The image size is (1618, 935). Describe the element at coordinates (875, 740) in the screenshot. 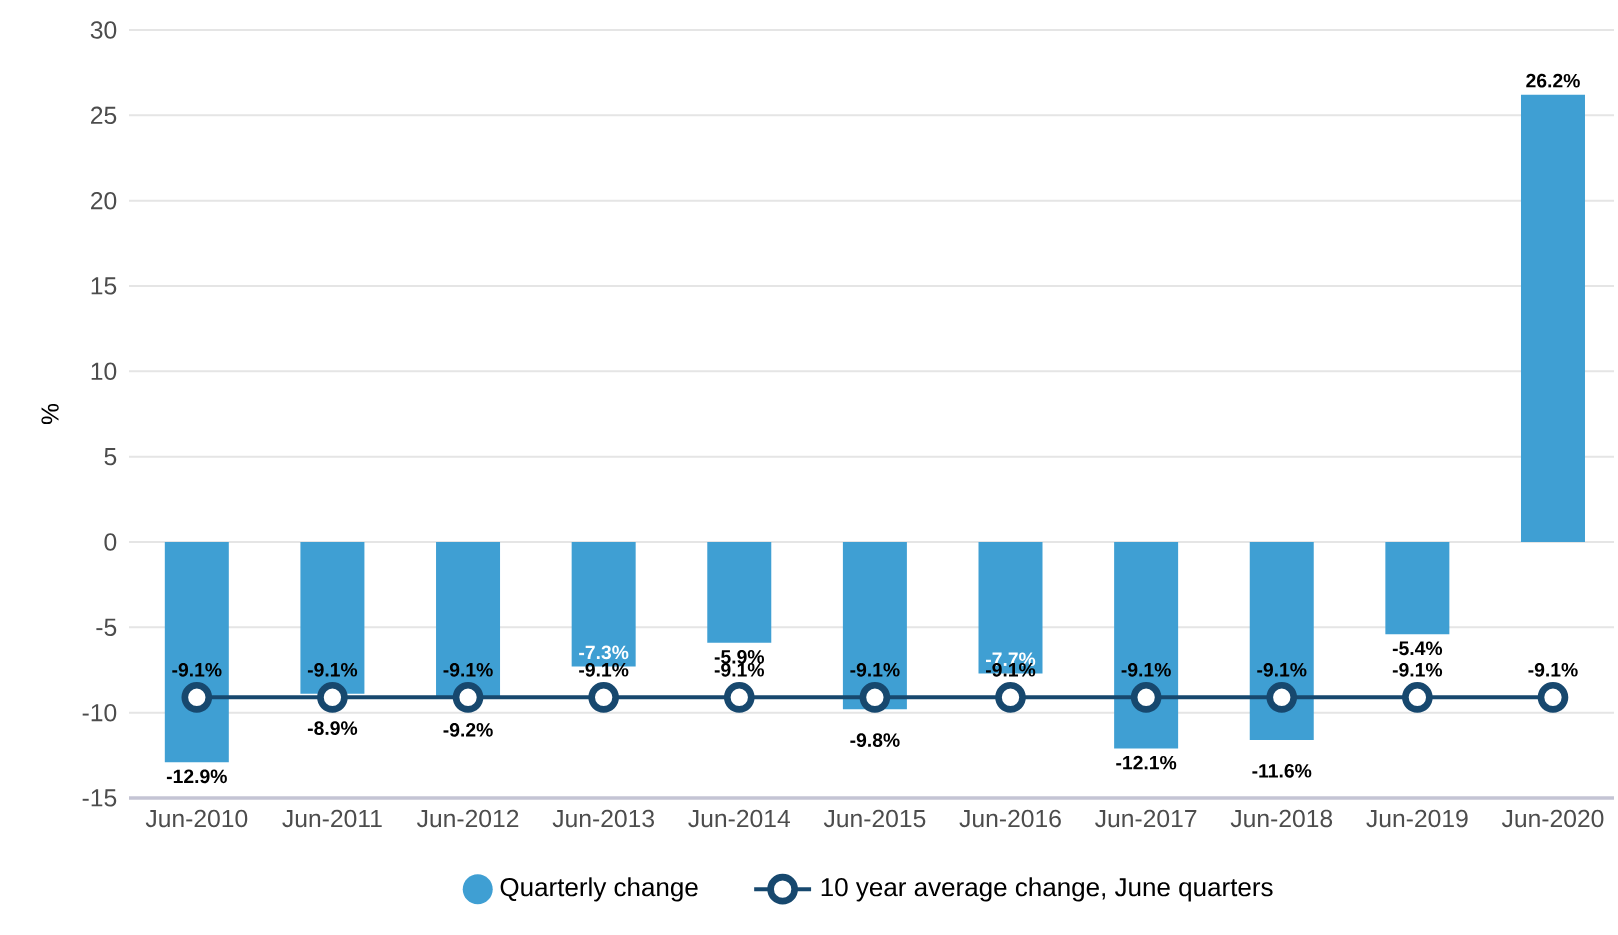

I see `data-label: -9.8%` at that location.